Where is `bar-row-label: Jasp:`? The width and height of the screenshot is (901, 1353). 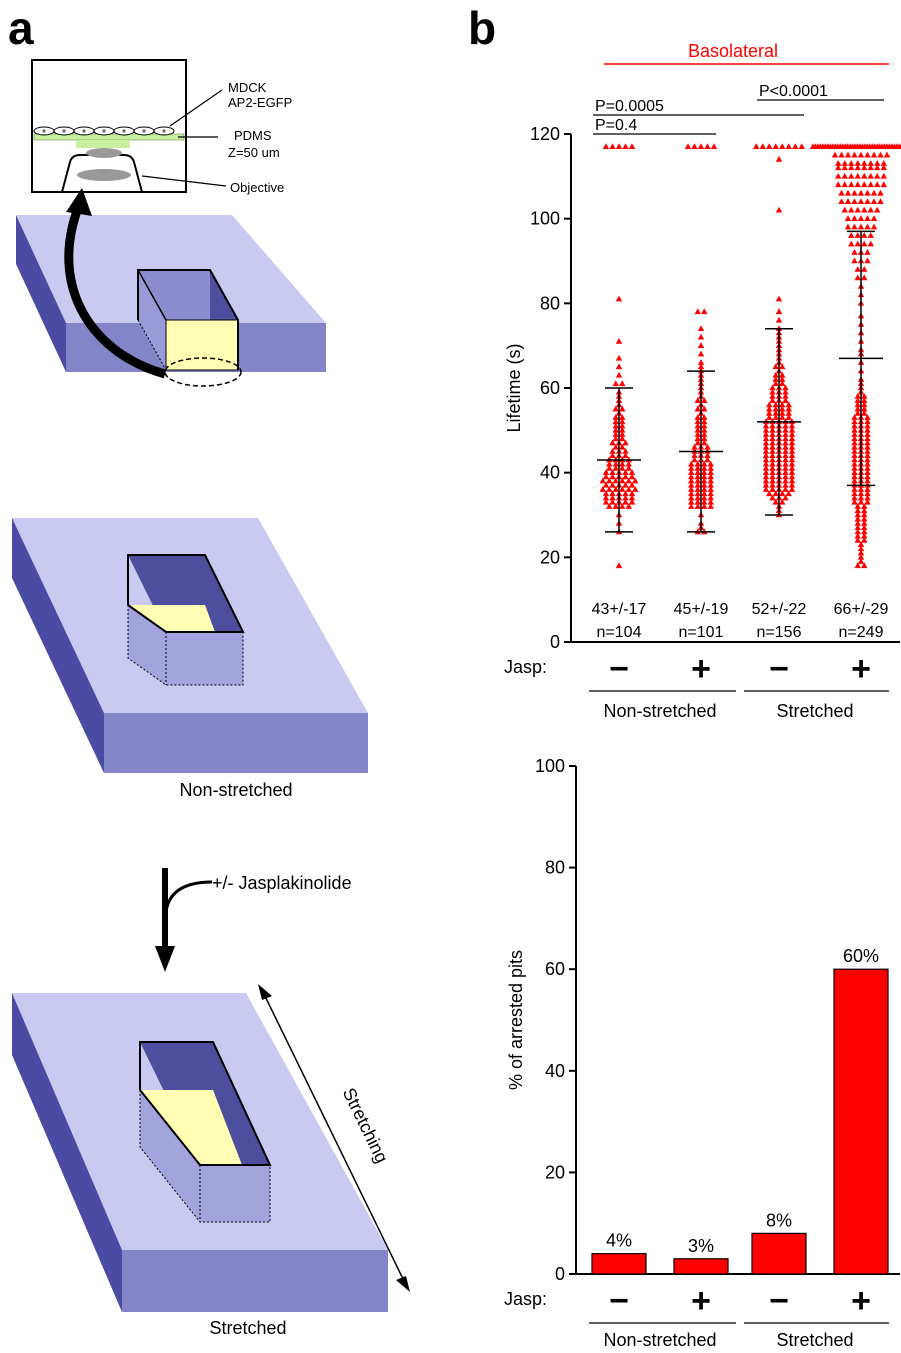
bar-row-label: Jasp: is located at coordinates (525, 1299).